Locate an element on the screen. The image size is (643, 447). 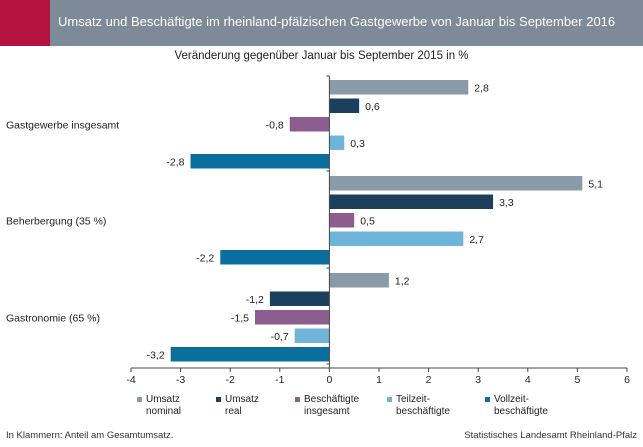
data-label: -0,7 is located at coordinates (280, 337).